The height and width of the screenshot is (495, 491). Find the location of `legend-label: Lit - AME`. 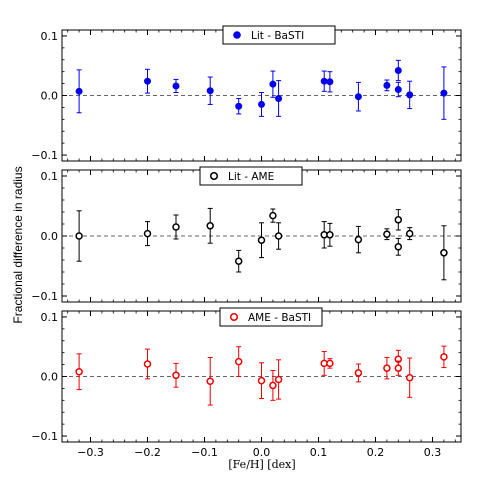

legend-label: Lit - AME is located at coordinates (251, 177).